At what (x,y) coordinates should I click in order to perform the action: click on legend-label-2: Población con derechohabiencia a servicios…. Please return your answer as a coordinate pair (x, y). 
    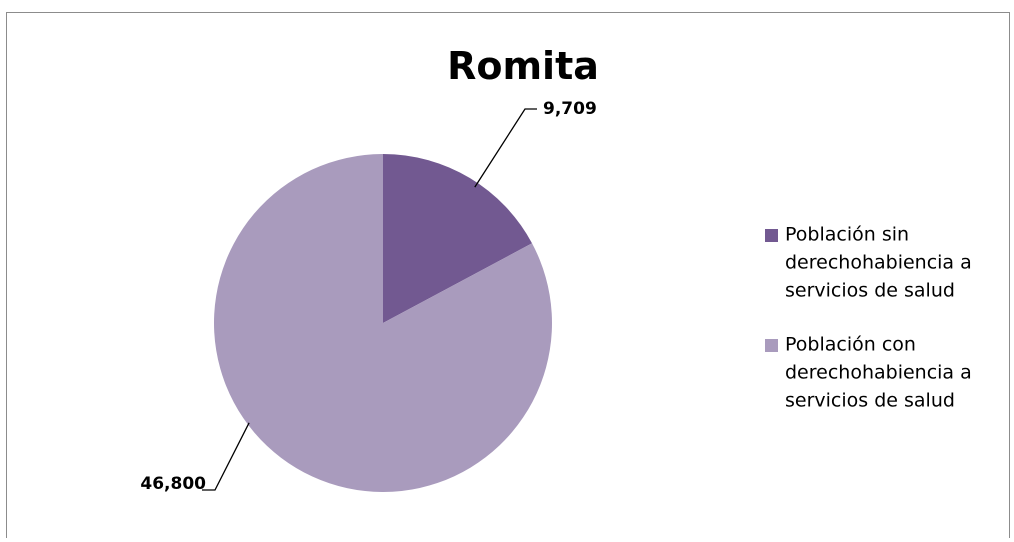
    Looking at the image, I should click on (878, 373).